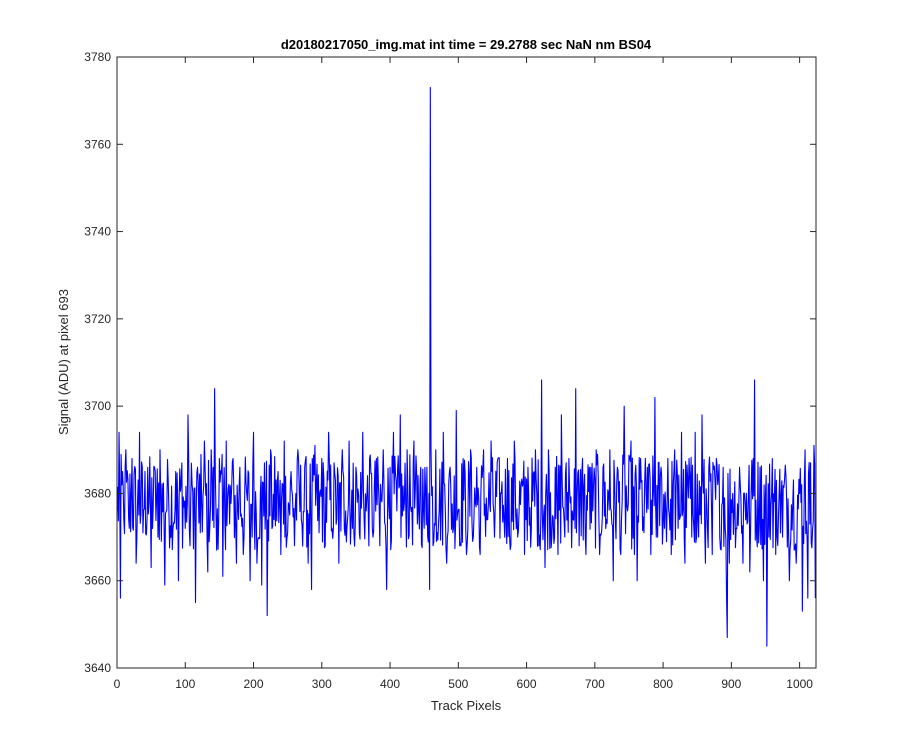  Describe the element at coordinates (63, 362) in the screenshot. I see `y-axis-label: Signal (ADU) at pixel 693` at that location.